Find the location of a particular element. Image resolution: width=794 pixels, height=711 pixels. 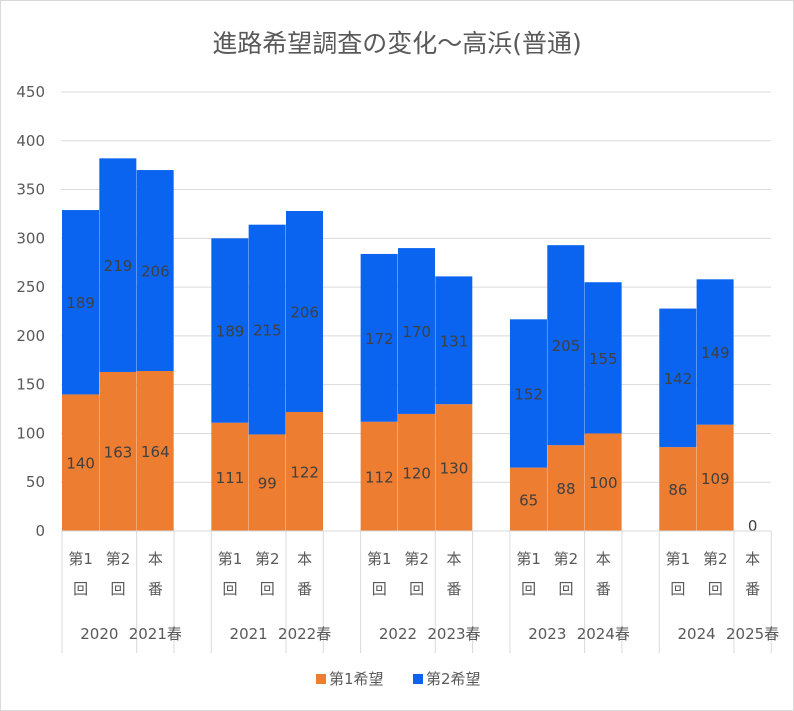

data-label-second-choice: 149 is located at coordinates (715, 353).